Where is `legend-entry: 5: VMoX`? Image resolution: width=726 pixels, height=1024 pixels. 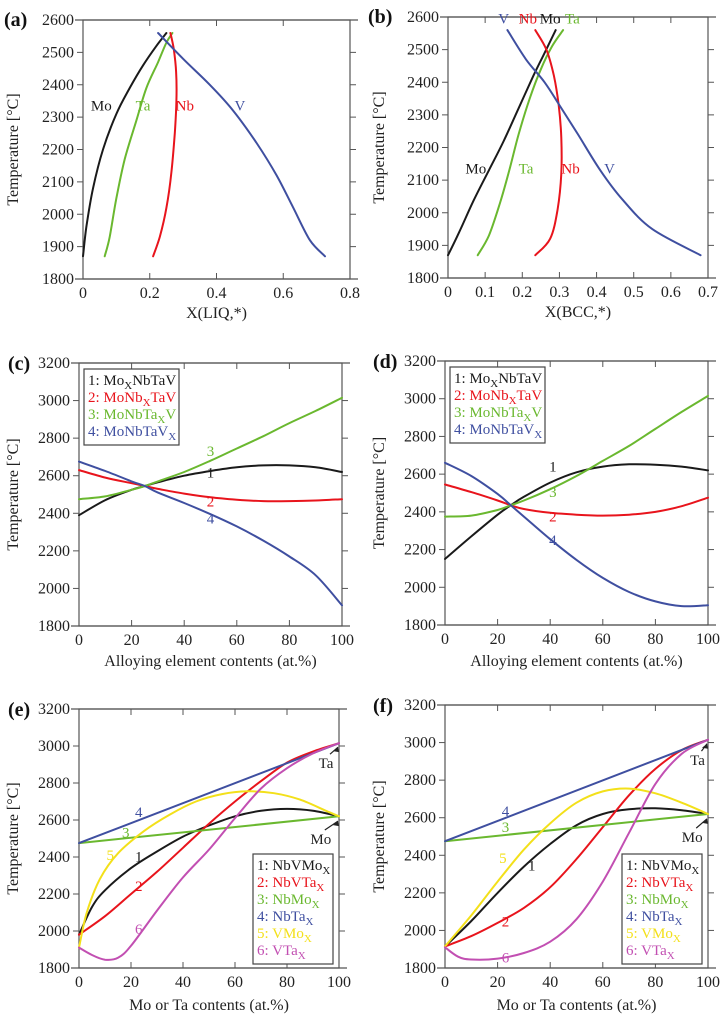
legend-entry: 5: VMoX is located at coordinates (653, 935).